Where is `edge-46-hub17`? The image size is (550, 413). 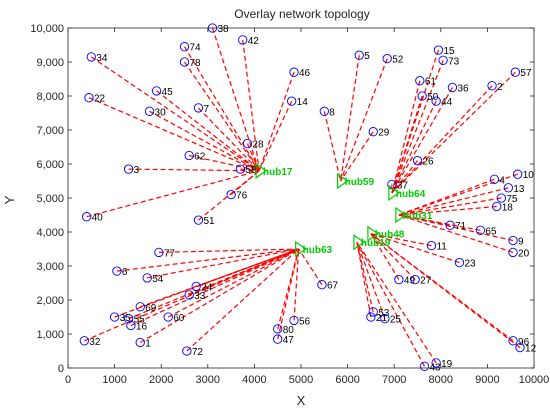
edge-46-hub17 is located at coordinates (276, 121).